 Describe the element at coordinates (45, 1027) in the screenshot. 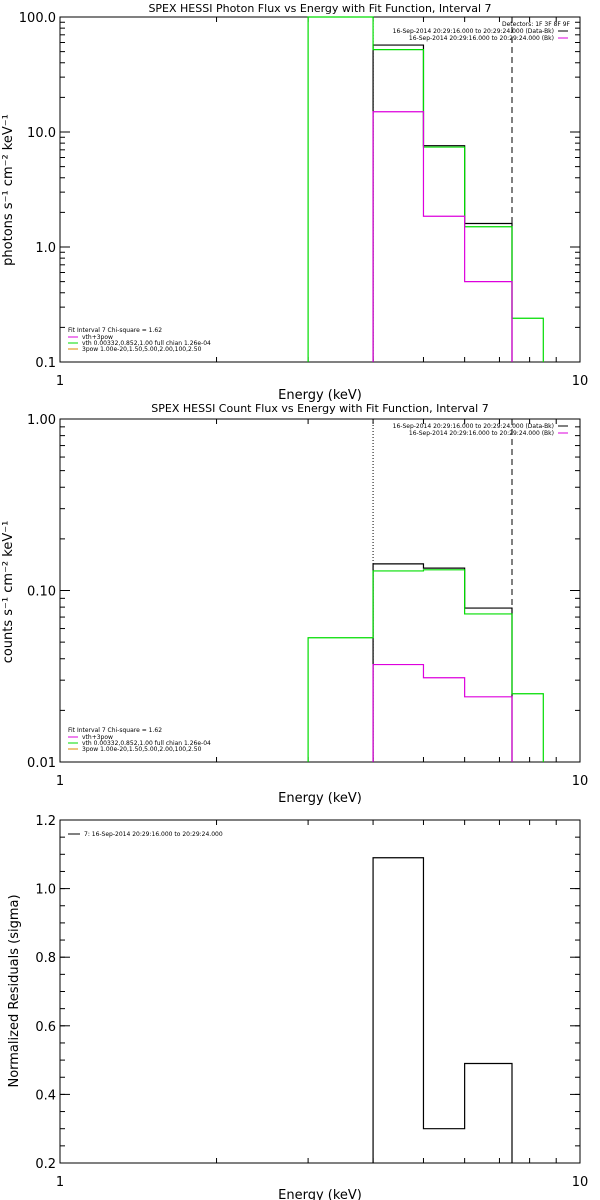

I see `y-tick-label: 0.6` at that location.